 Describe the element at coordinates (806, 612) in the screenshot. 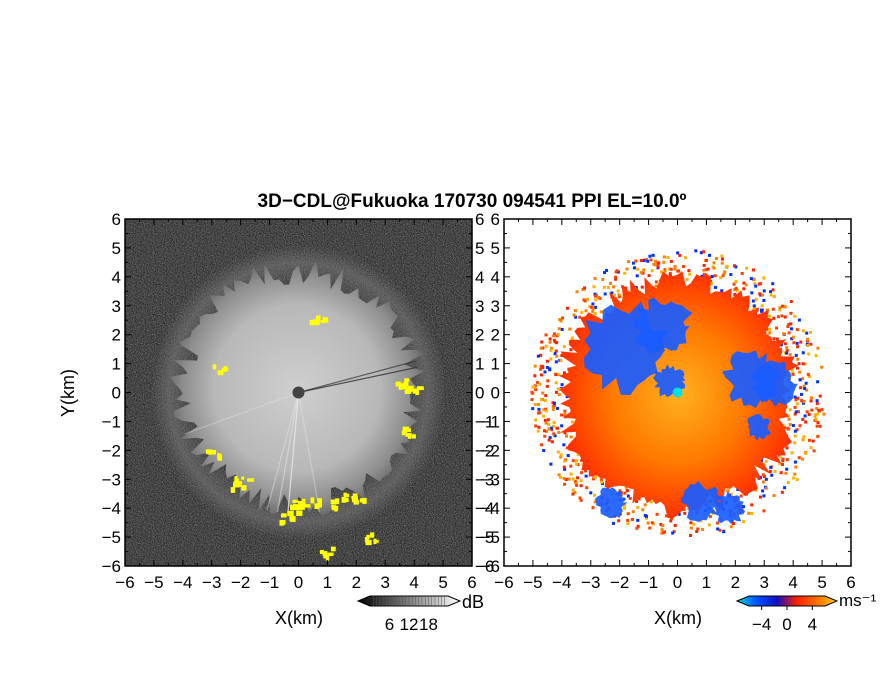

I see `velocity-colorbar: −4 0 4 ms⁻¹` at that location.